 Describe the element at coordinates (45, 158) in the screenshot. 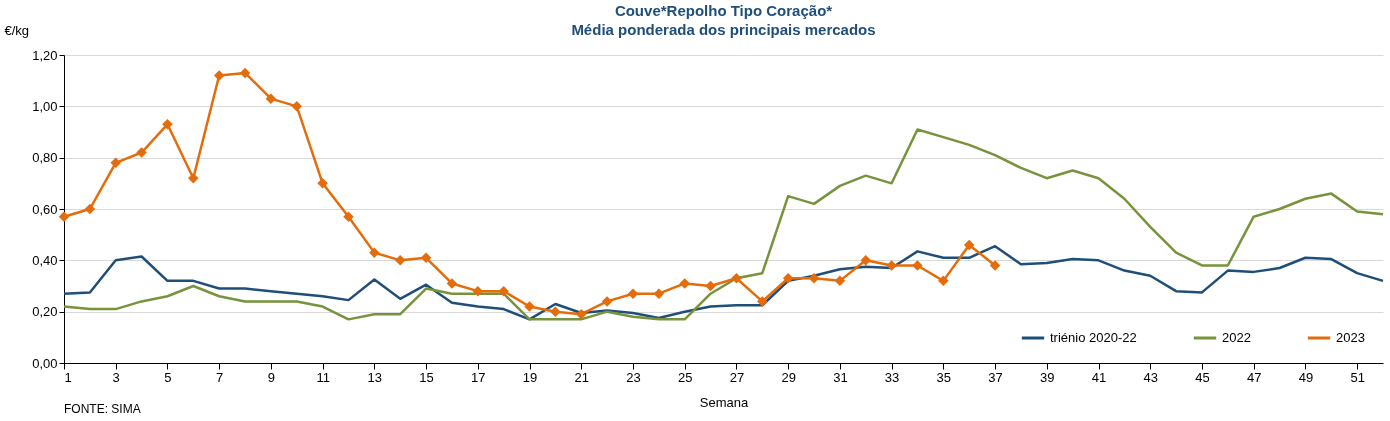

I see `y-tick-label: 0,80` at that location.